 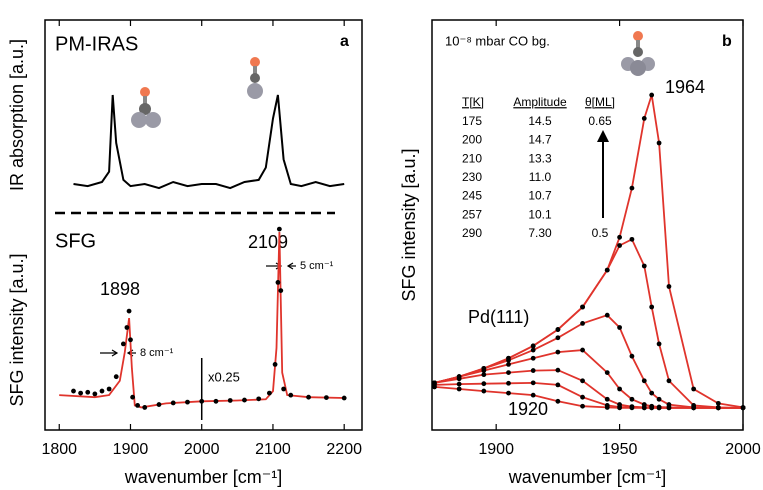 What do you see at coordinates (600, 102) in the screenshot?
I see `table-header: θ[ML]` at bounding box center [600, 102].